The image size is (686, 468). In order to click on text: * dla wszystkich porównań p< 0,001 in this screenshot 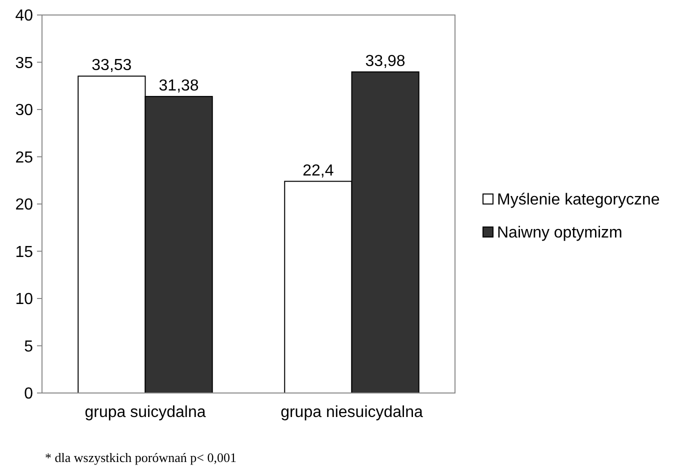, I will do `click(140, 457)`.